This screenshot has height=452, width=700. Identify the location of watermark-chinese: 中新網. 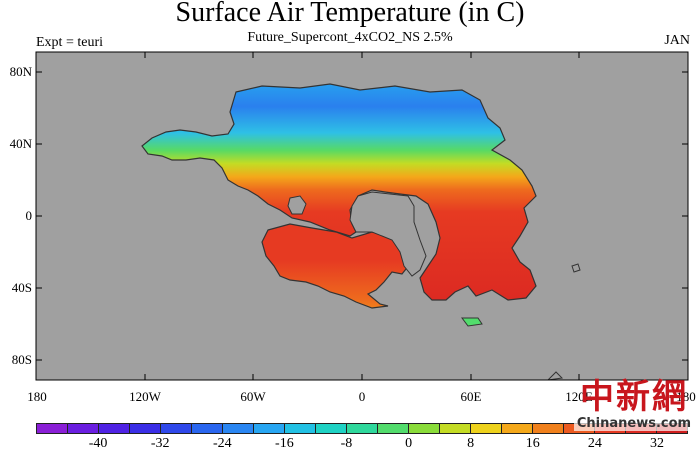
(634, 397).